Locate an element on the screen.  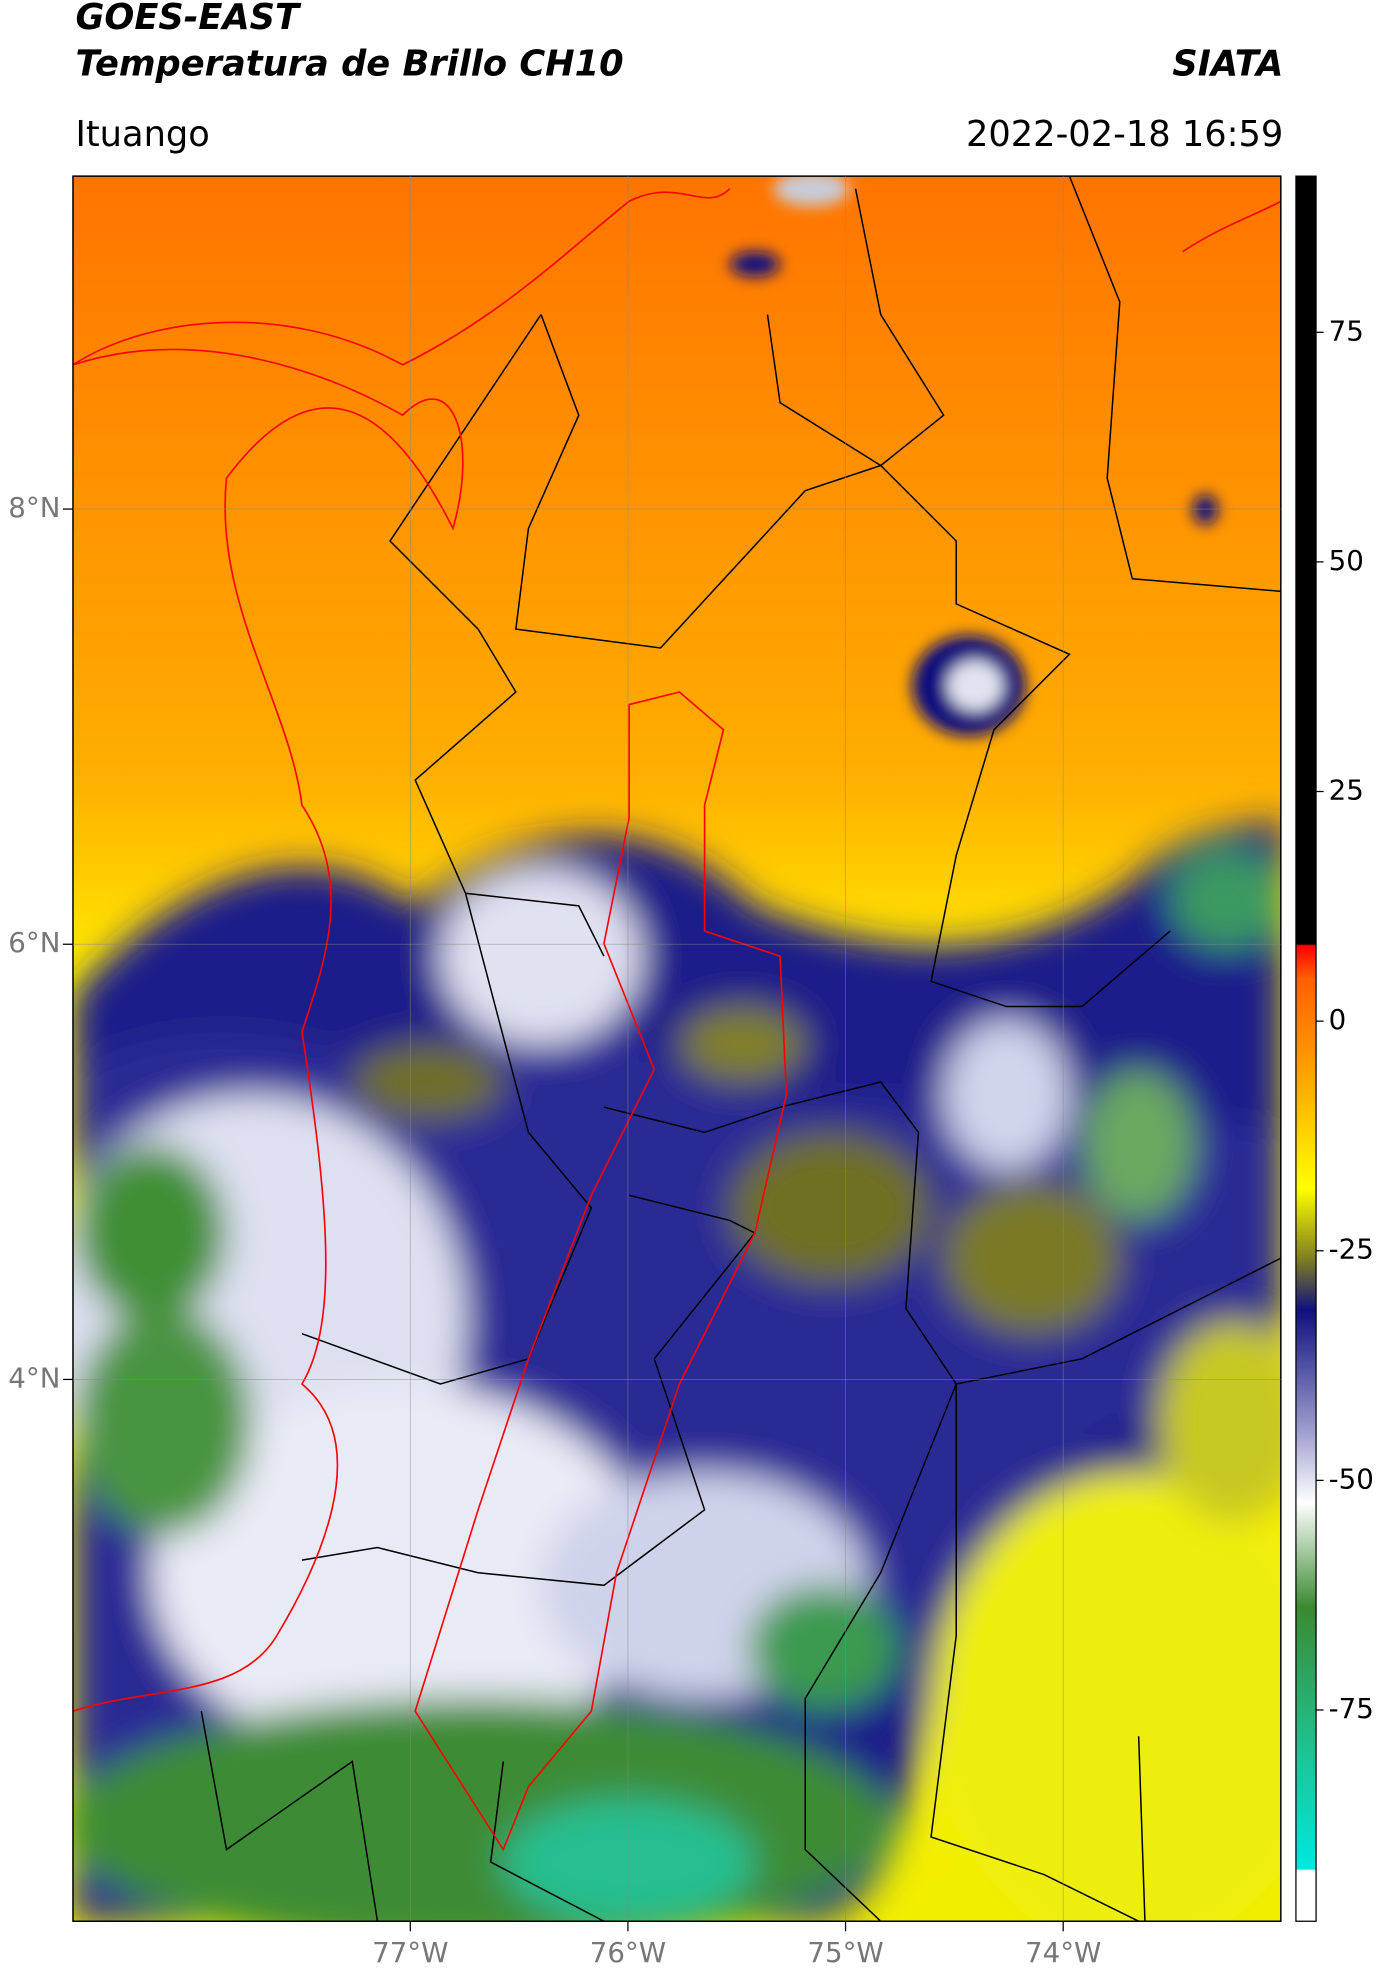
org: SIATA is located at coordinates (1227, 63).